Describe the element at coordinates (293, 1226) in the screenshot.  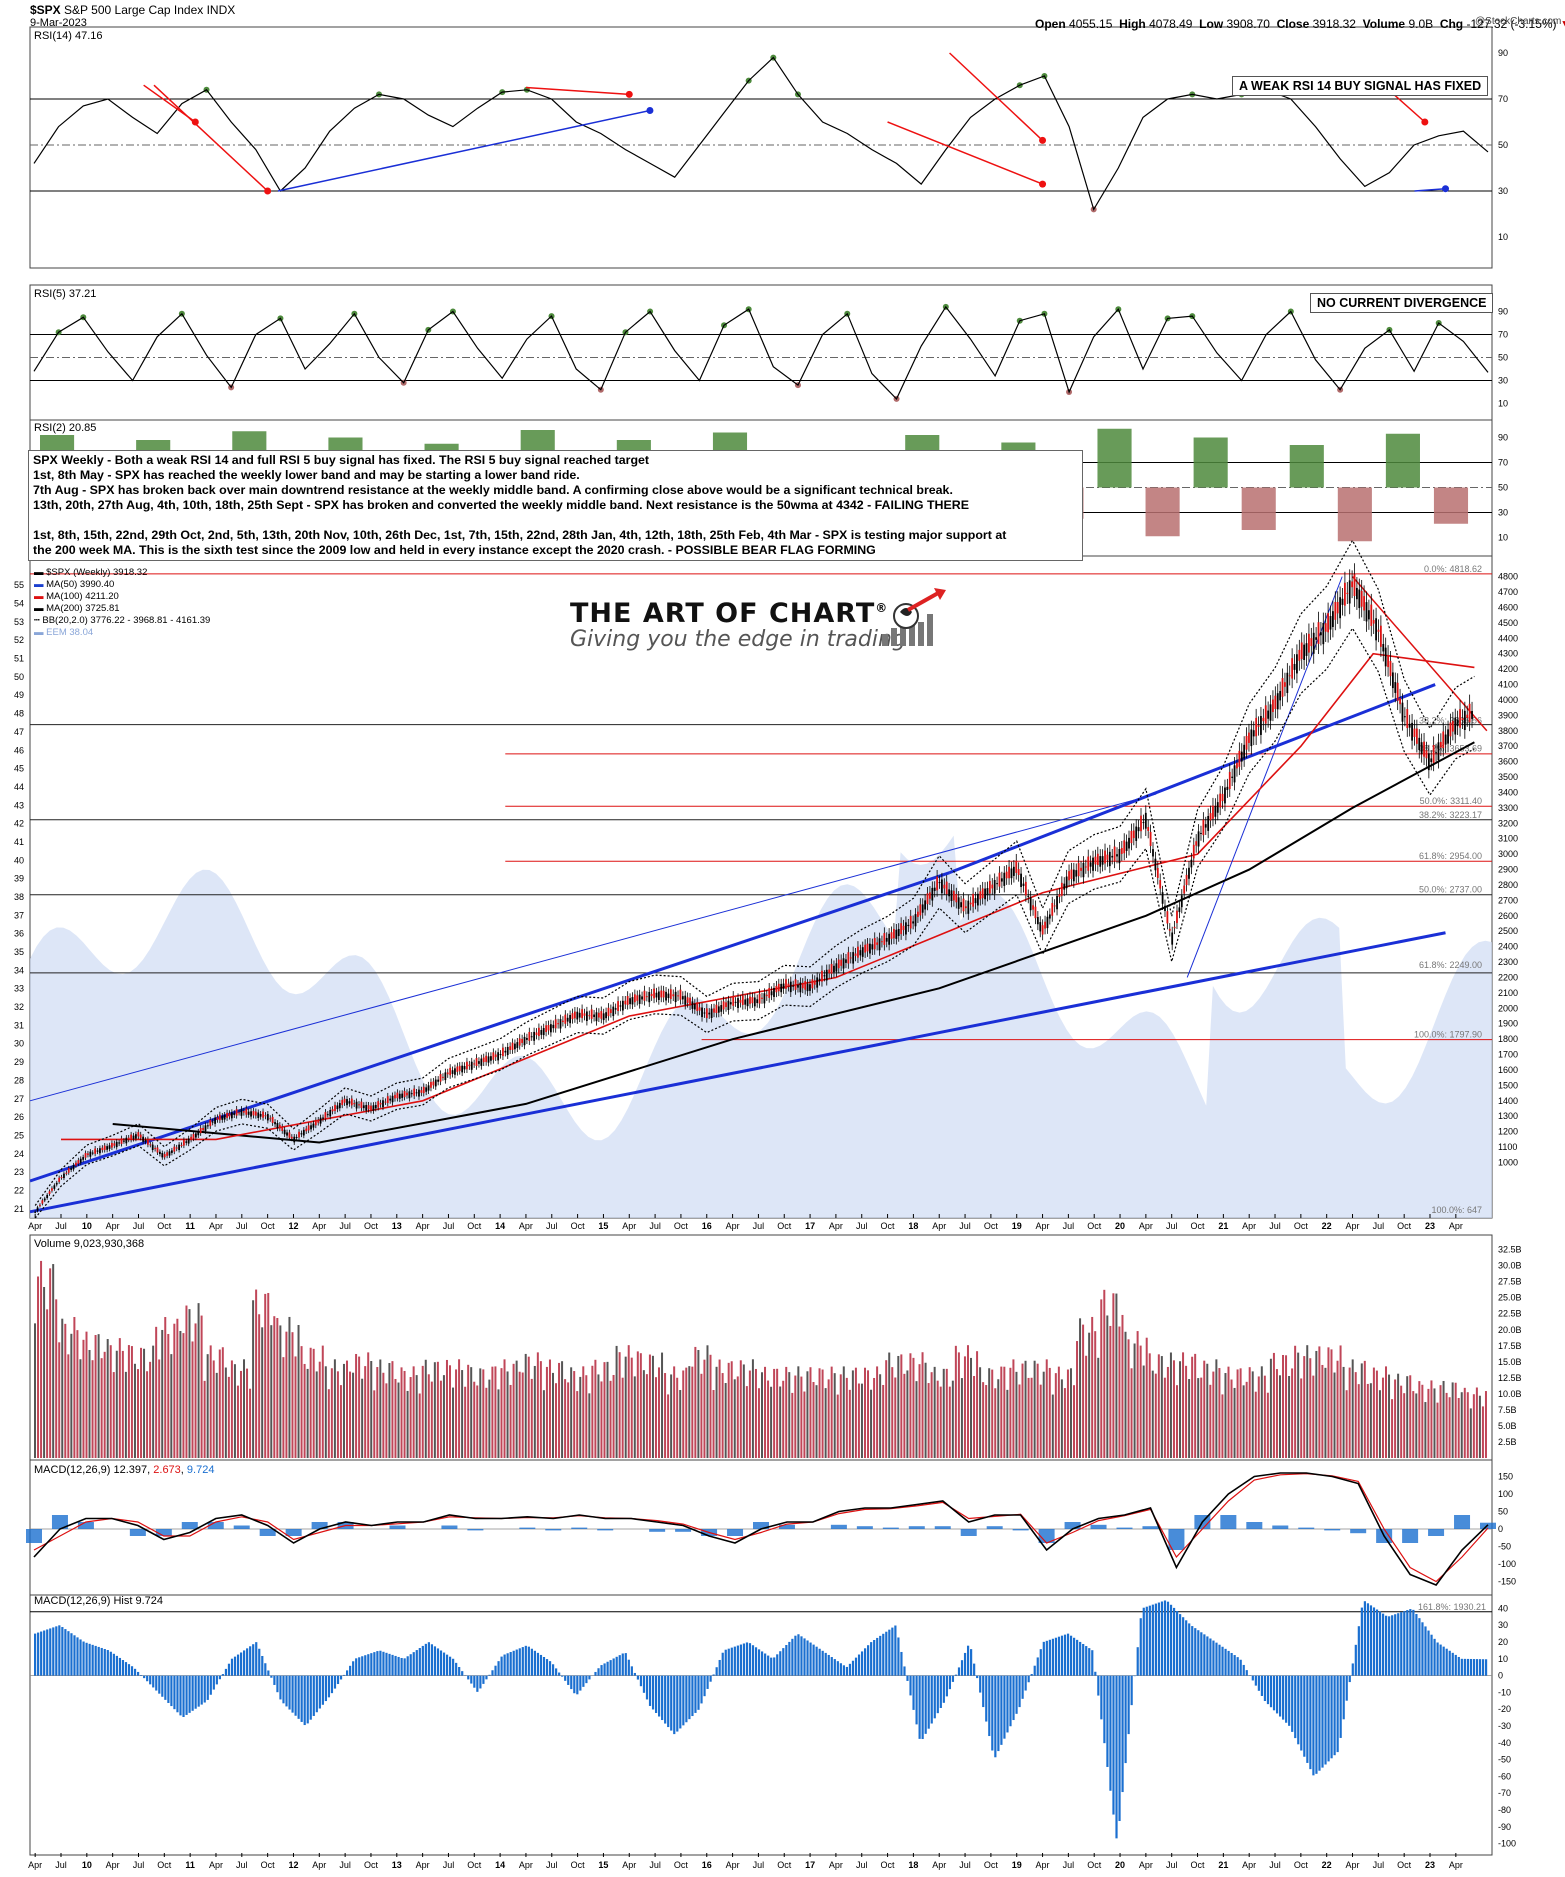
I see `price-x-tick-label: 12` at that location.